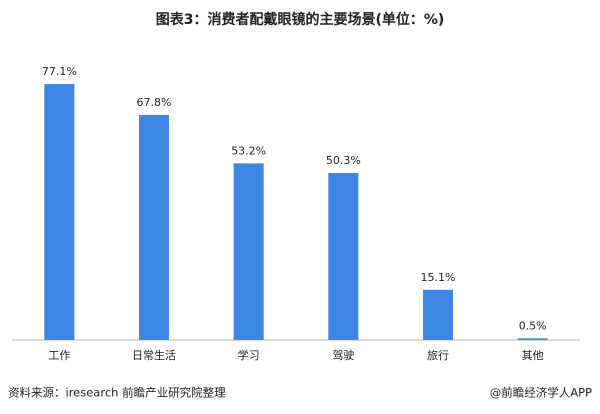 The width and height of the screenshot is (600, 414). I want to click on value-label: 67.8%, so click(154, 102).